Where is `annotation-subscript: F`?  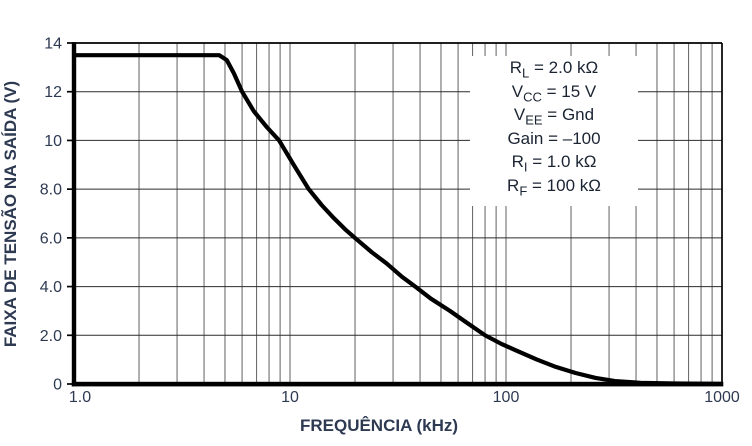
annotation-subscript: F is located at coordinates (523, 190).